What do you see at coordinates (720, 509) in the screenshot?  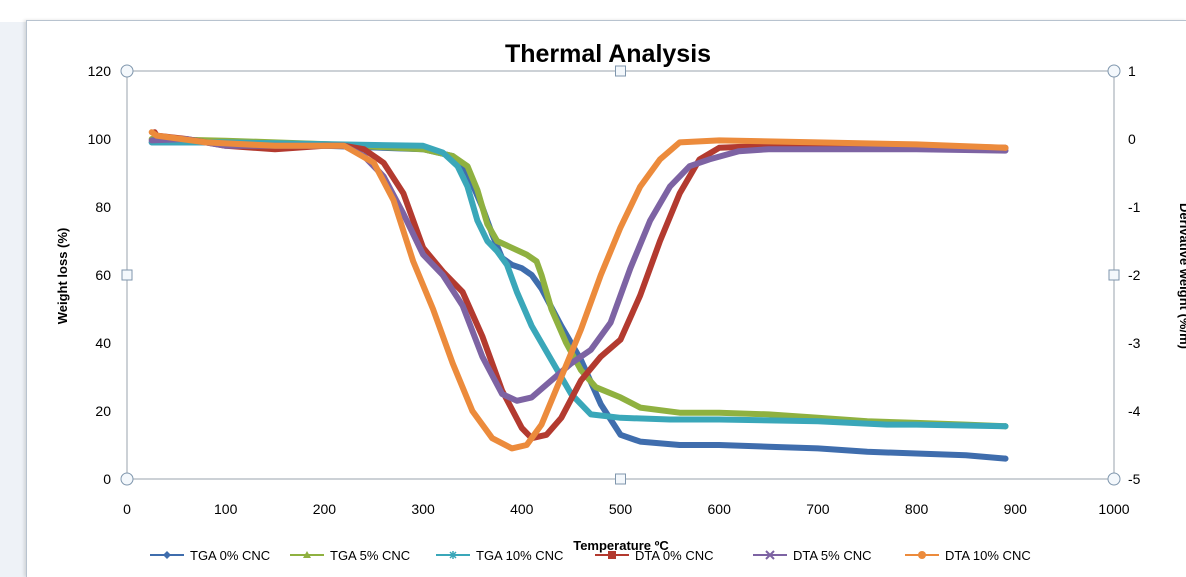 I see `x-tick-label: 600` at bounding box center [720, 509].